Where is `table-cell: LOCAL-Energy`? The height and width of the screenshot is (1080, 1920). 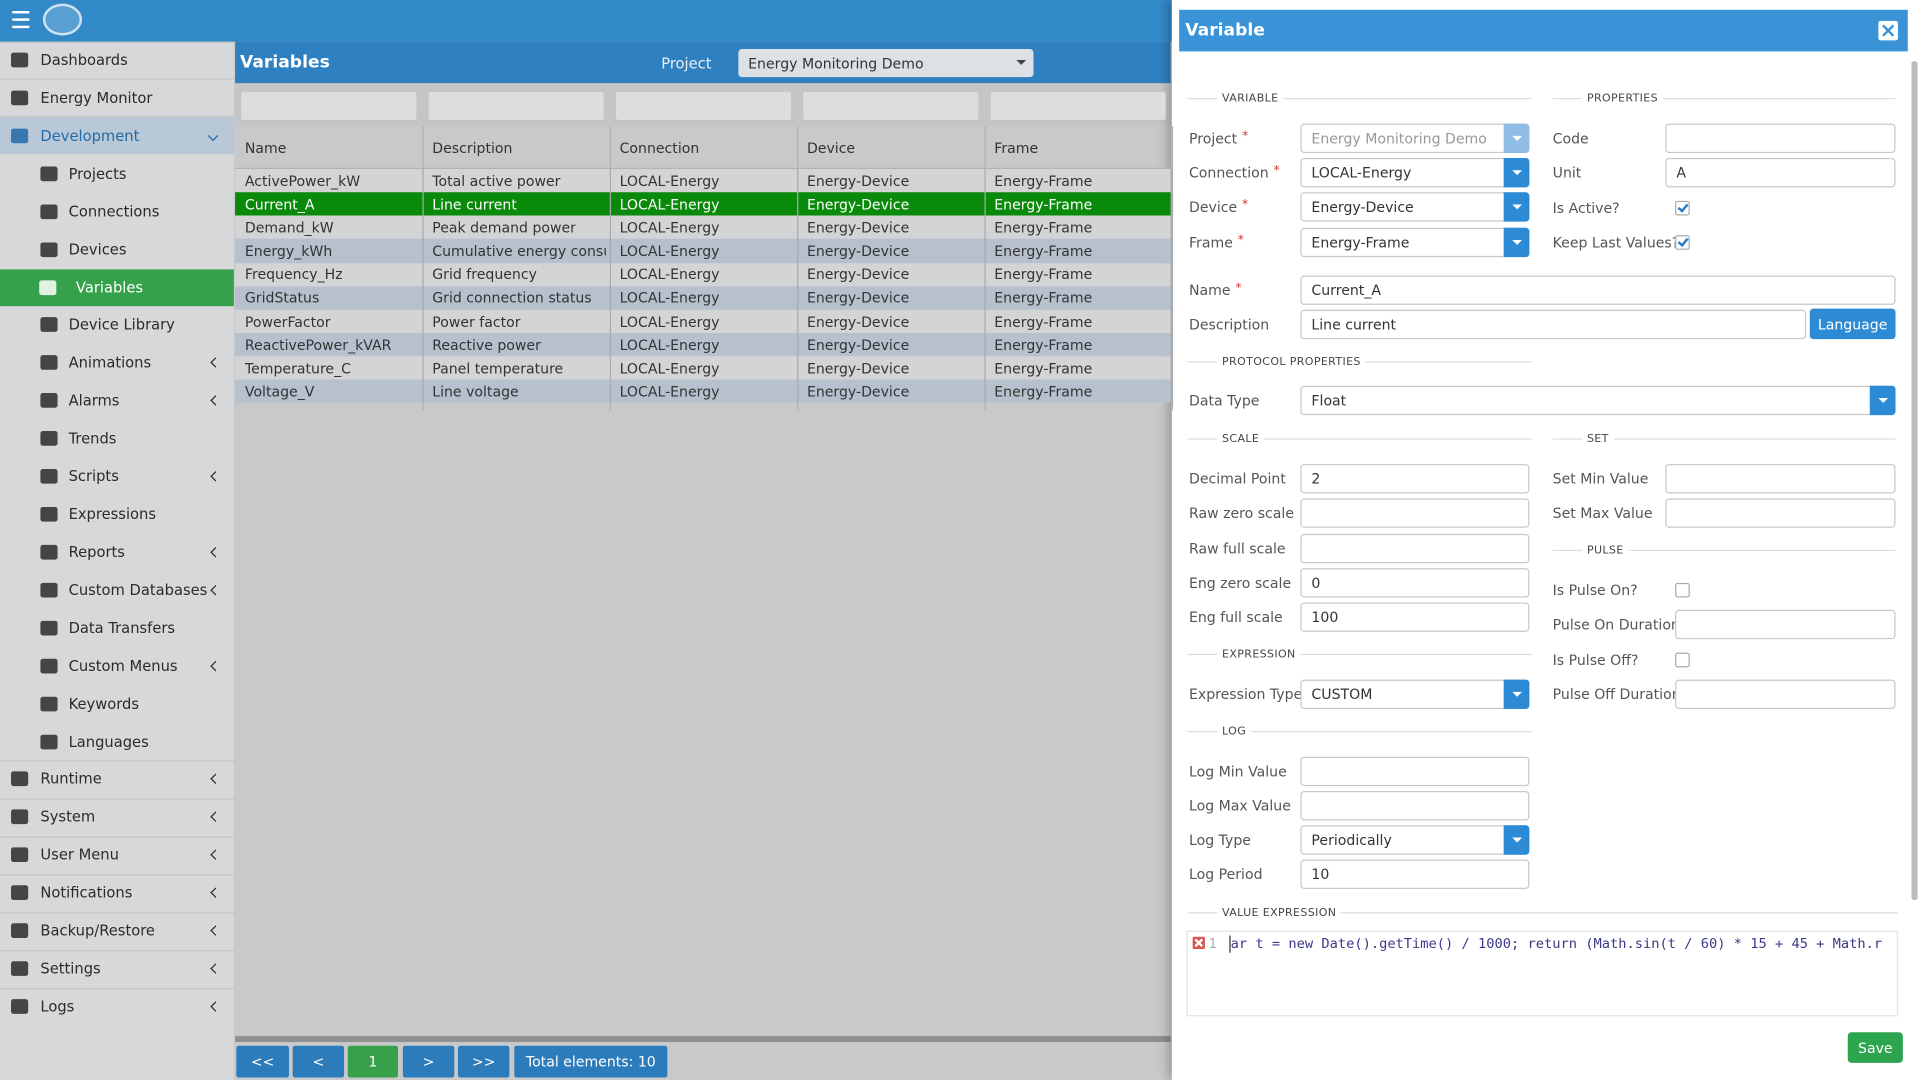 table-cell: LOCAL-Energy is located at coordinates (669, 228).